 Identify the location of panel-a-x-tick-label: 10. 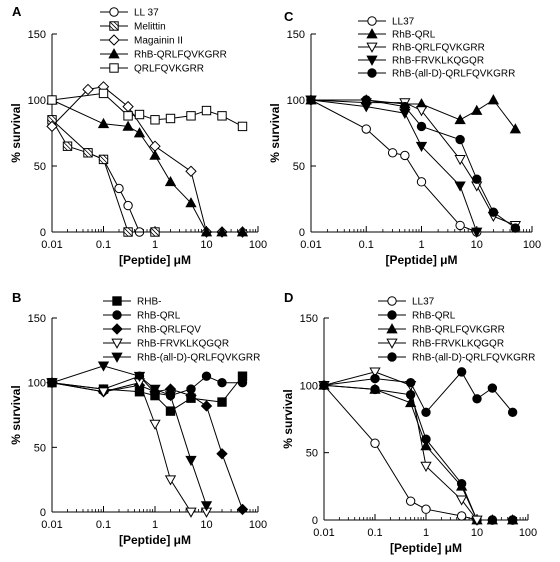
(206, 245).